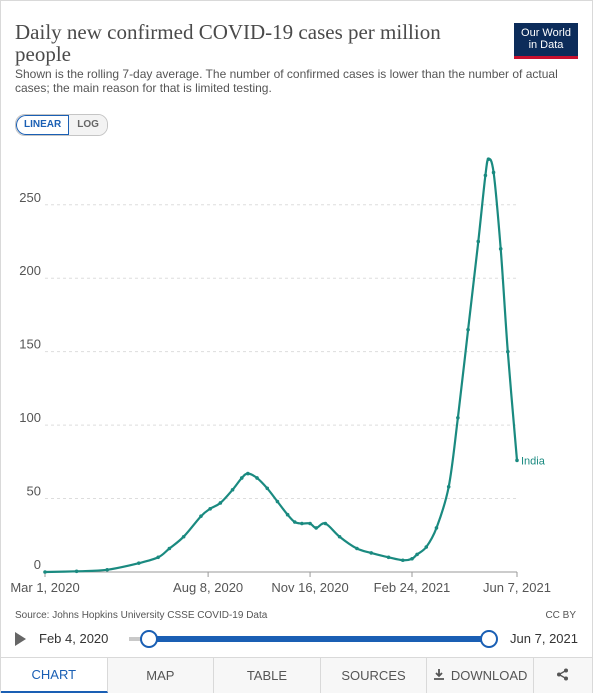  What do you see at coordinates (34, 491) in the screenshot?
I see `y-tick-label-50: 50` at bounding box center [34, 491].